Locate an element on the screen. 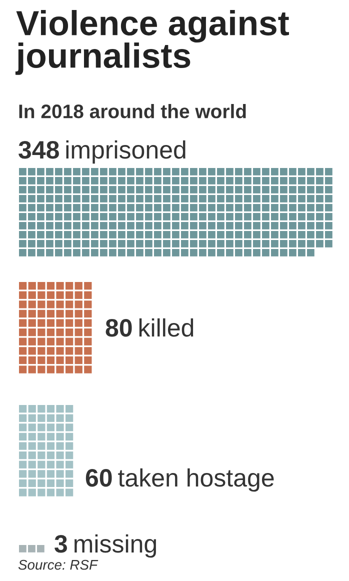 The width and height of the screenshot is (349, 581). data-label: 3 is located at coordinates (60, 544).